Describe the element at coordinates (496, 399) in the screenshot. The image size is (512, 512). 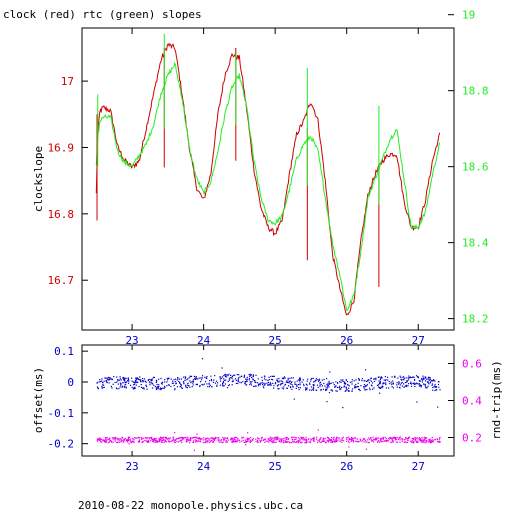
I see `y2-axis-label-rnd-trip: rnd-trip(ms)` at that location.